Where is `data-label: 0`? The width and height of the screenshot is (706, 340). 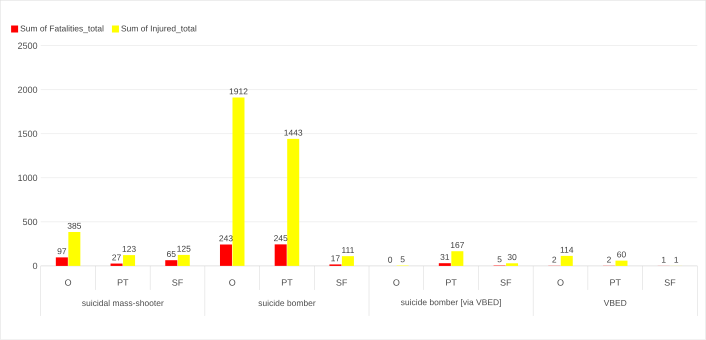 data-label: 0 is located at coordinates (390, 259).